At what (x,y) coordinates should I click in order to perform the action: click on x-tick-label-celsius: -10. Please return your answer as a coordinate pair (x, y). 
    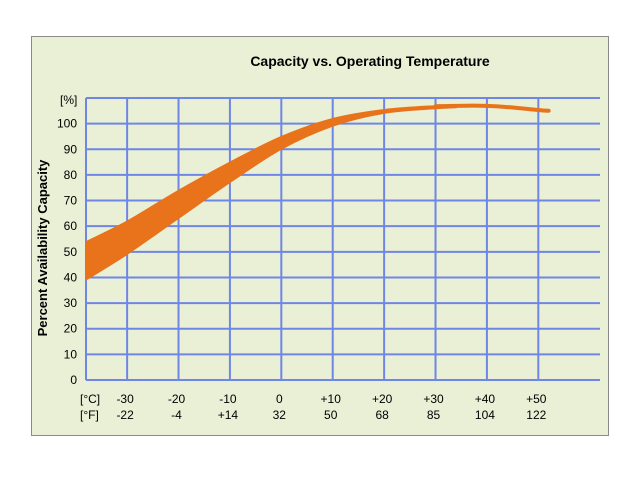
    Looking at the image, I should click on (228, 399).